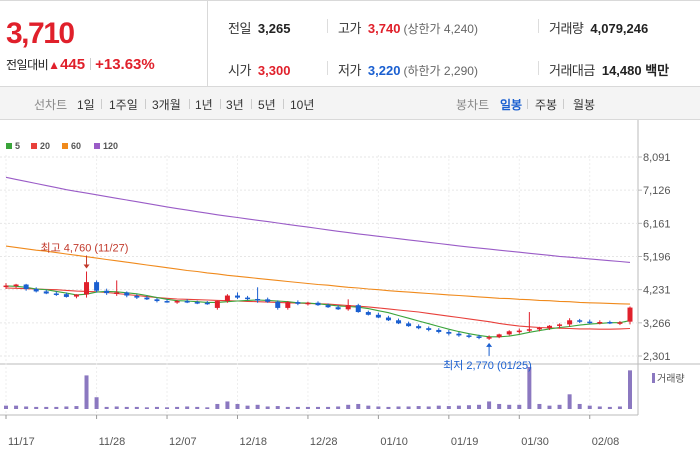 This screenshot has height=450, width=700. I want to click on period-3m: 3개월, so click(166, 105).